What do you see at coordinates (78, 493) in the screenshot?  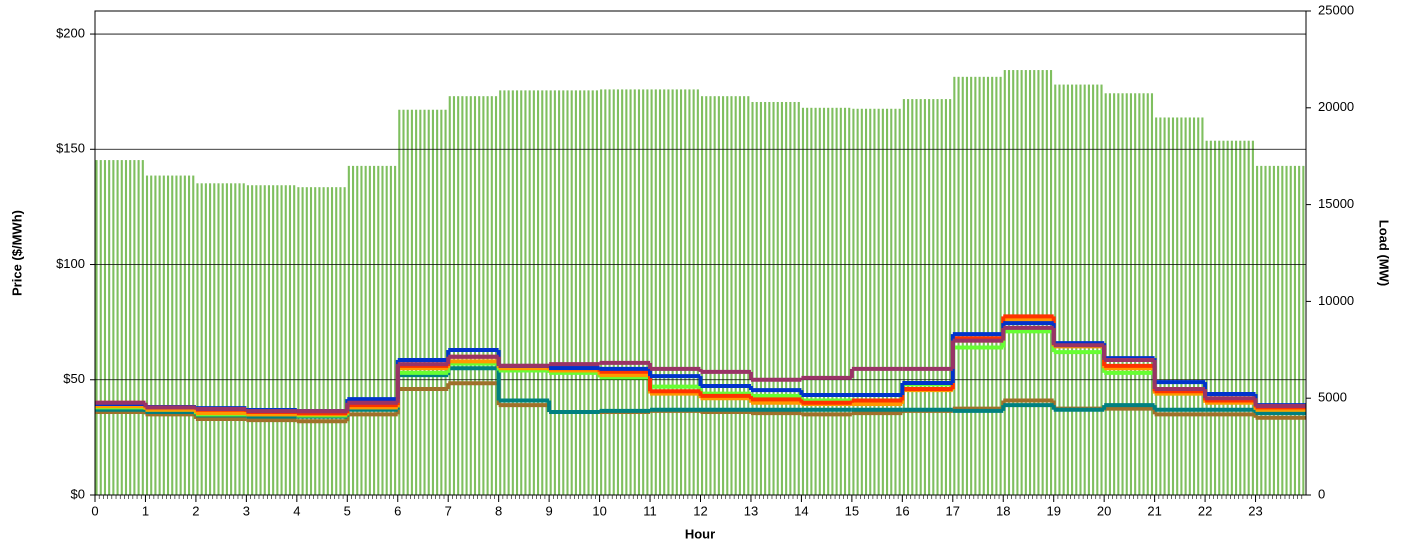 I see `y-tick-label: $0` at bounding box center [78, 493].